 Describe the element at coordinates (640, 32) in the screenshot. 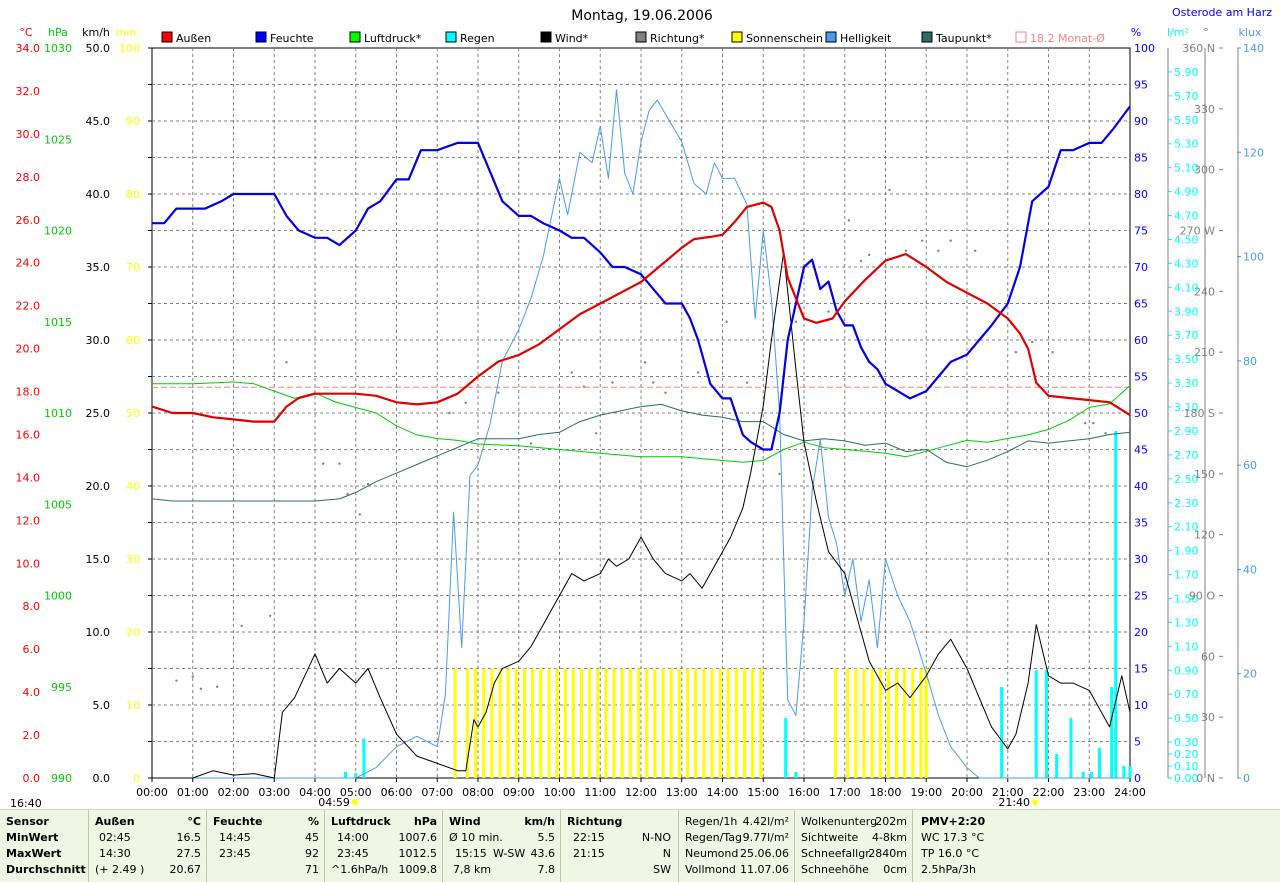

I see `axis-units: °C hPa km/h min% l/m² ° klux` at that location.